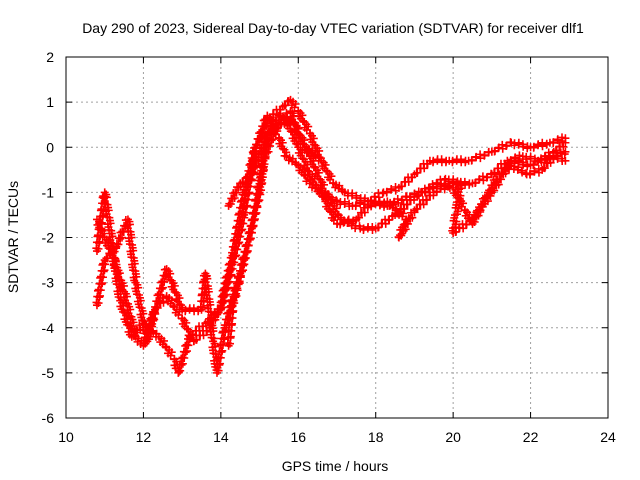 This screenshot has width=640, height=480. Describe the element at coordinates (335, 466) in the screenshot. I see `x-axis-label: GPS time / hours` at that location.